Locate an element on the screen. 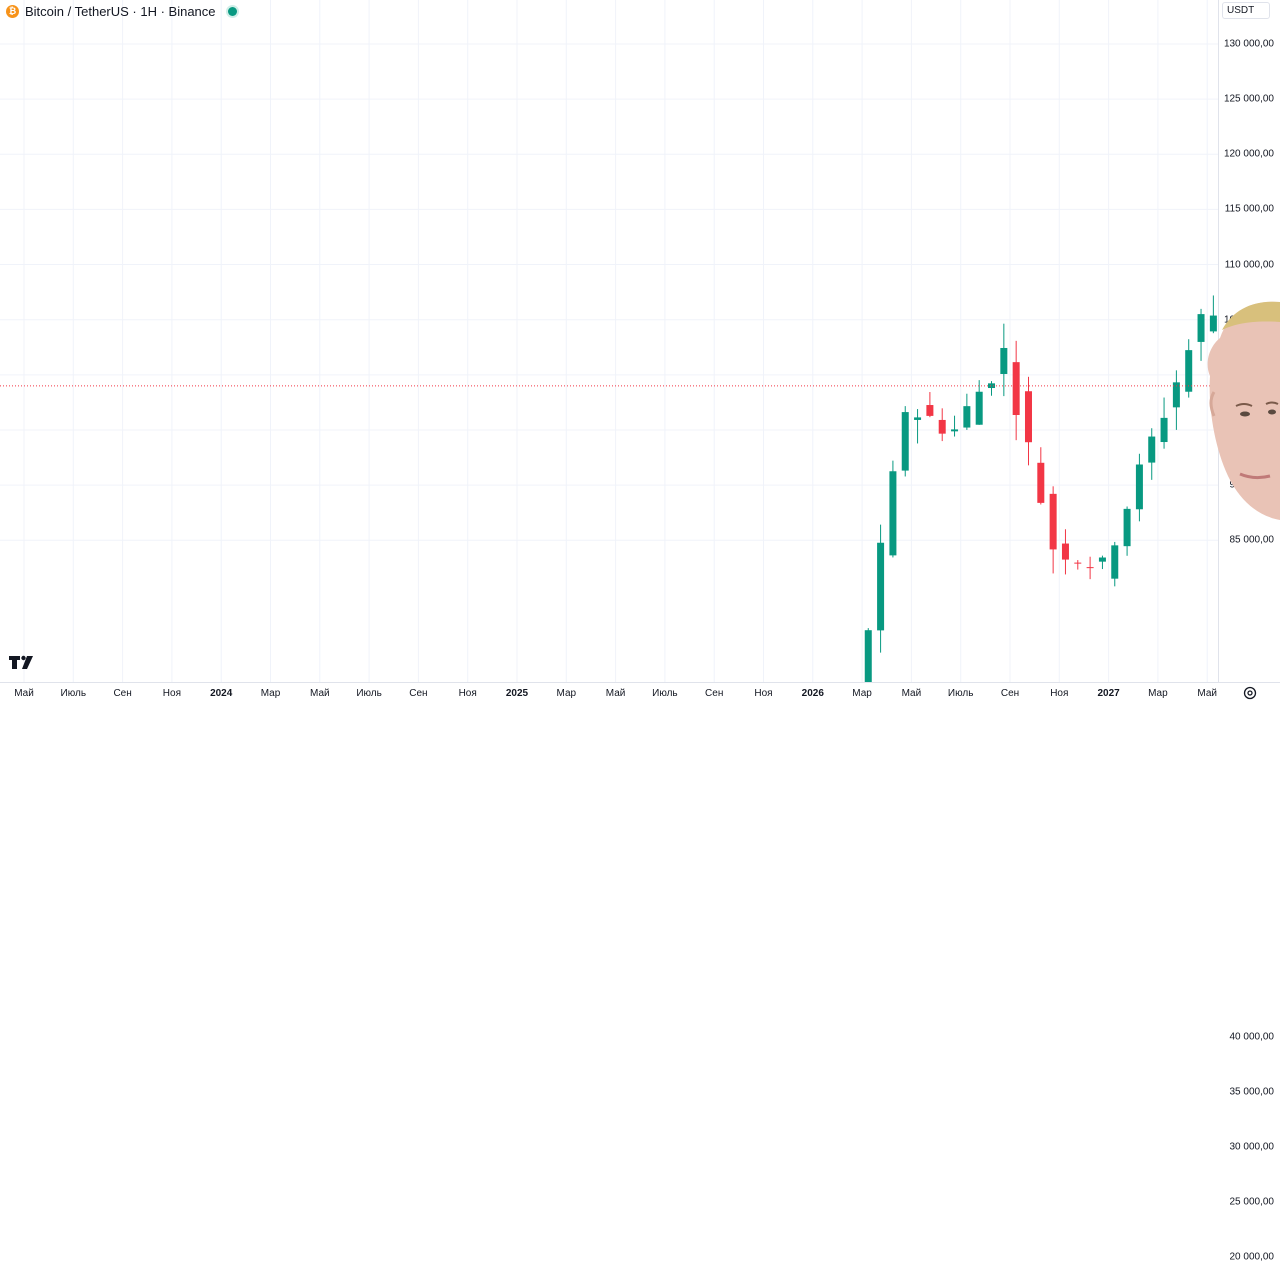  settings-icon is located at coordinates (1250, 693).